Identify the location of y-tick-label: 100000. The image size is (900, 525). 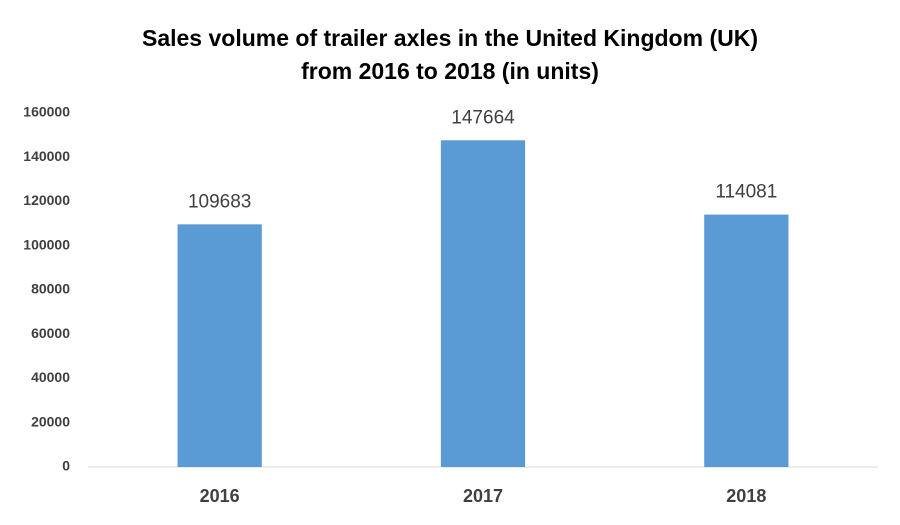
(46, 244).